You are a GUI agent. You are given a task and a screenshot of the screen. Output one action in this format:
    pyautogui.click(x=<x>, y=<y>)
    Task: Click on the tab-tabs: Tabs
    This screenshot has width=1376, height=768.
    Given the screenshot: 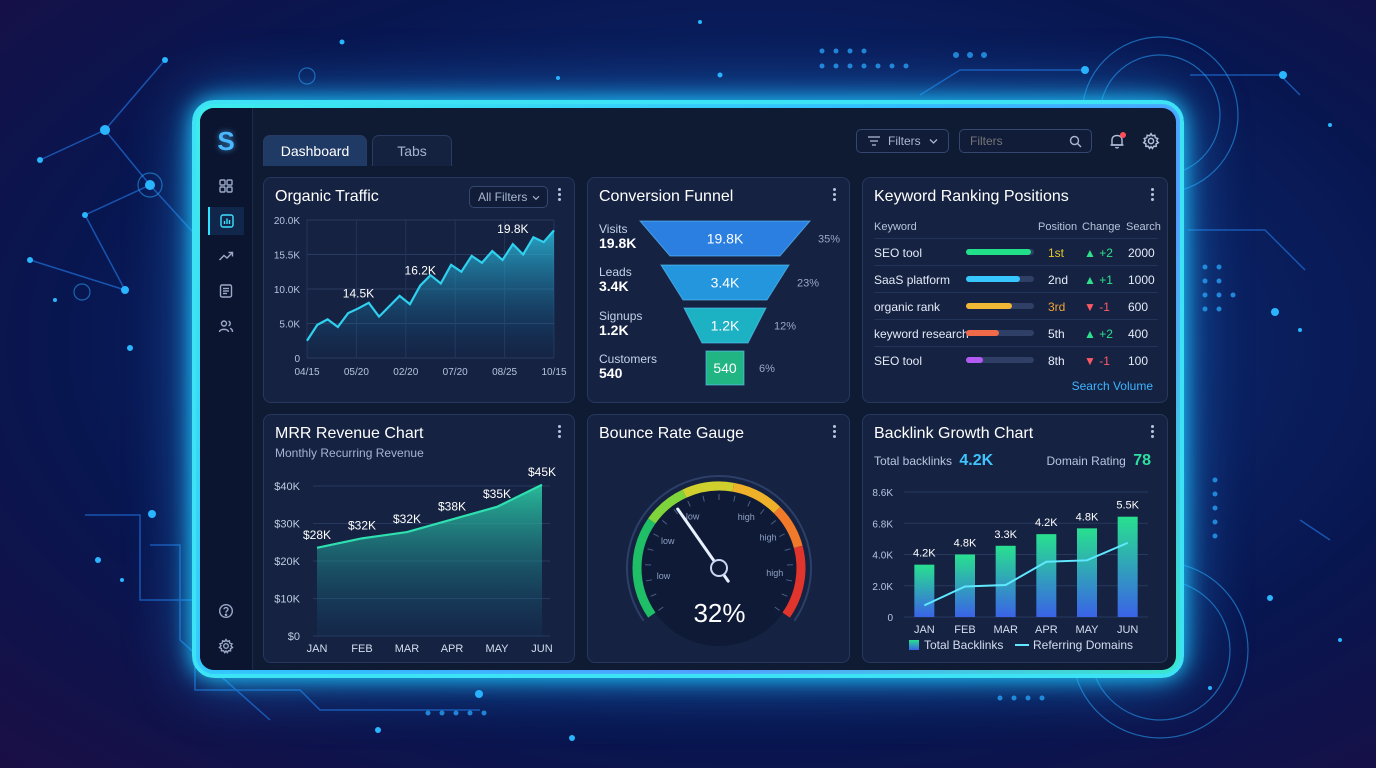 What is the action you would take?
    pyautogui.click(x=412, y=150)
    